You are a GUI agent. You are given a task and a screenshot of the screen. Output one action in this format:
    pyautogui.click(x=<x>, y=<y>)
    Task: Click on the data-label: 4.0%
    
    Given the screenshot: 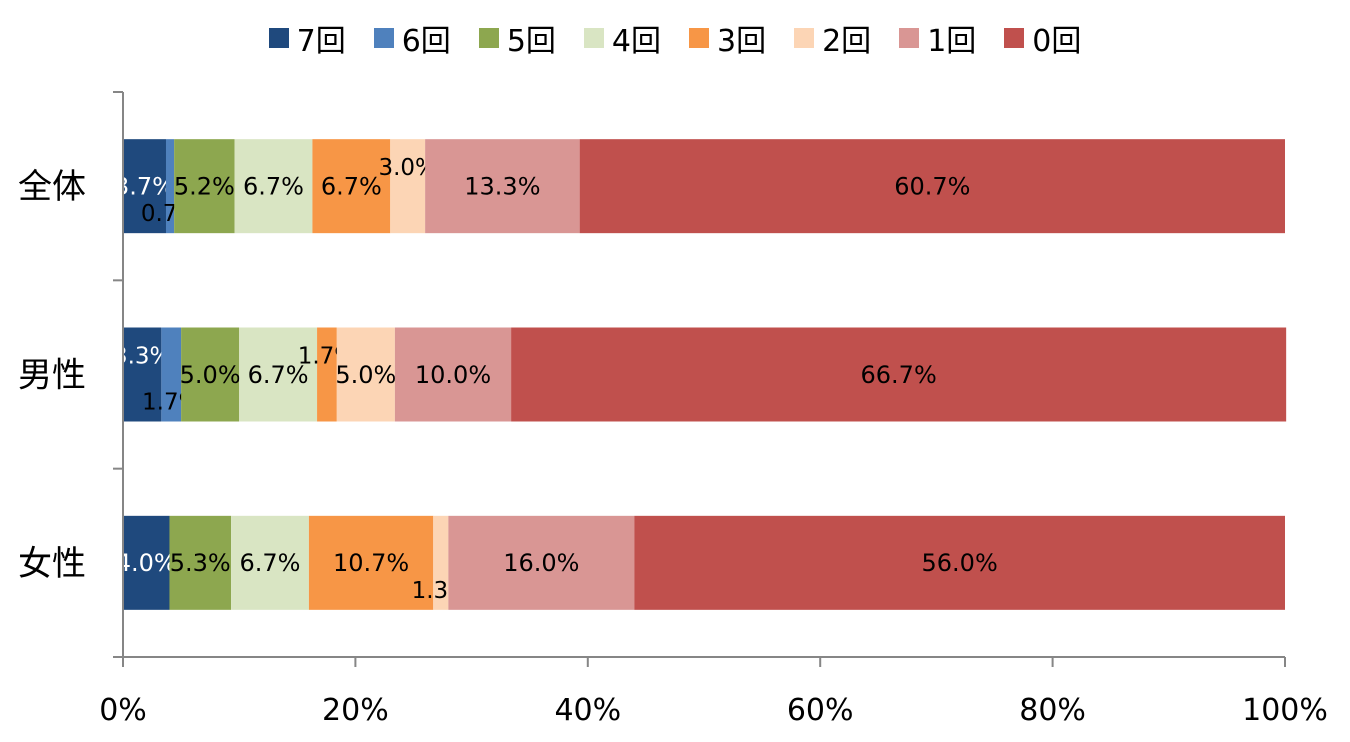 What is the action you would take?
    pyautogui.click(x=146, y=563)
    